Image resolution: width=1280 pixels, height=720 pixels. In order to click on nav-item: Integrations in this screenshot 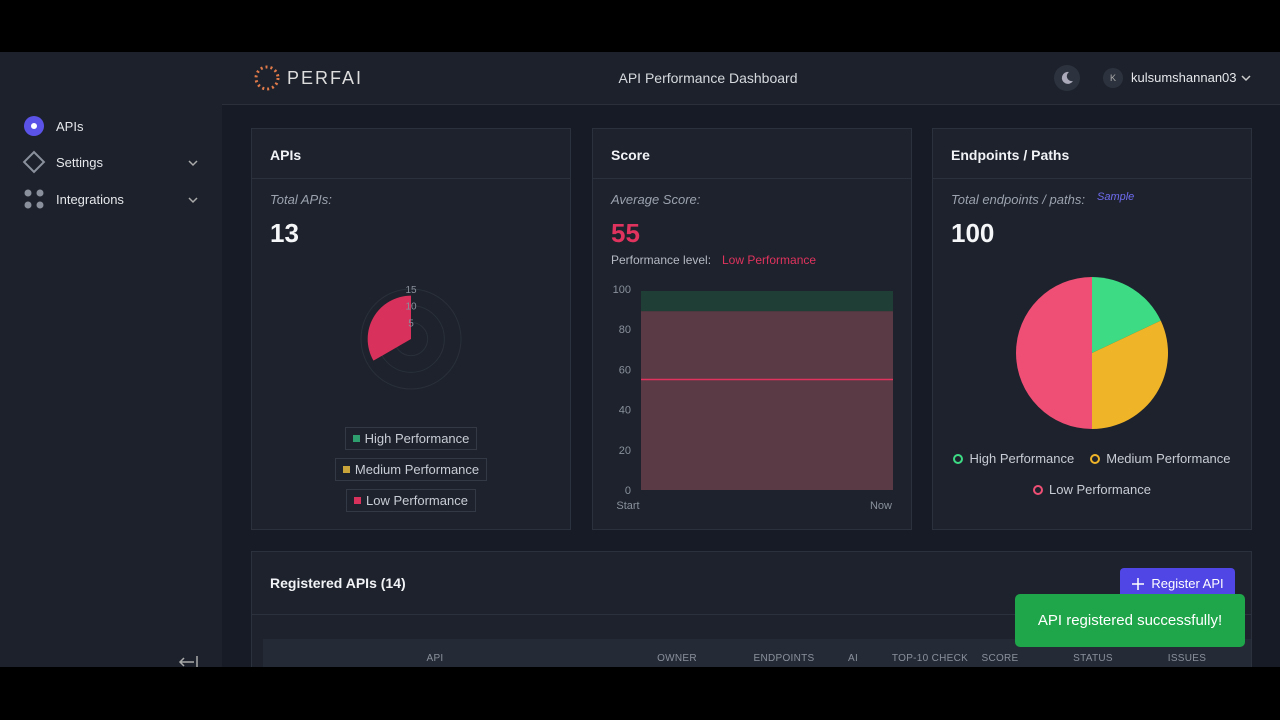, I will do `click(90, 199)`.